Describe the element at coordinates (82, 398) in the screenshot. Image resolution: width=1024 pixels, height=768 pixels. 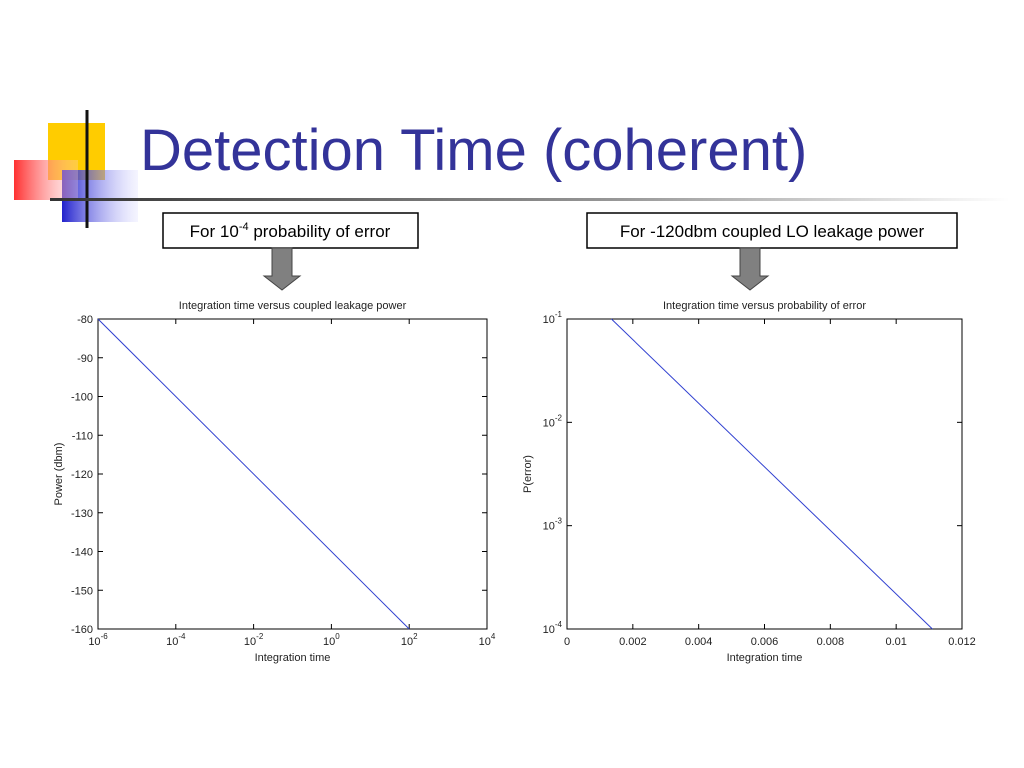
I see `y-tick-label: -100` at that location.